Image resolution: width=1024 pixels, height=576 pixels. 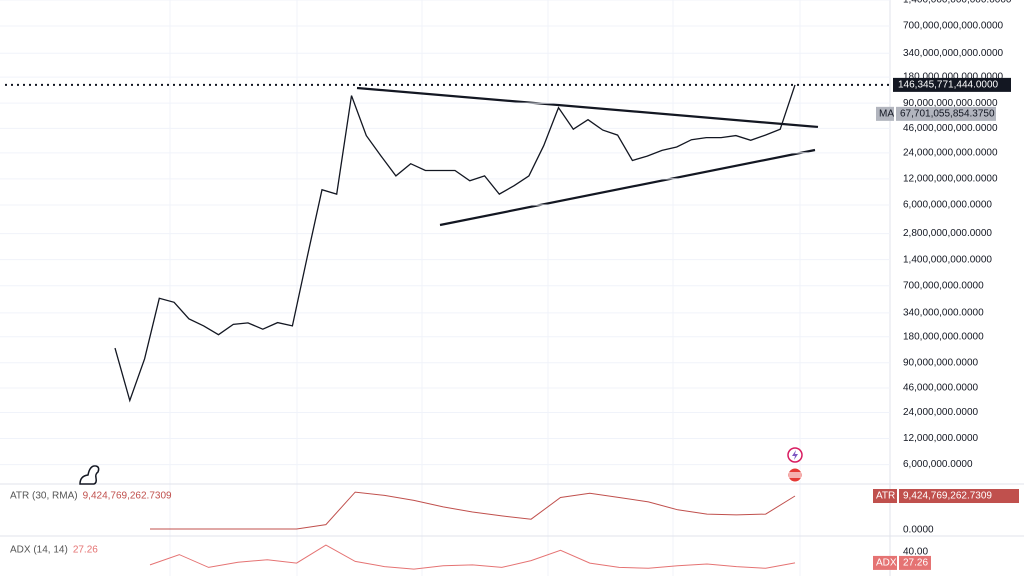 What do you see at coordinates (918, 530) in the screenshot?
I see `y-tick-label: 0.0000` at bounding box center [918, 530].